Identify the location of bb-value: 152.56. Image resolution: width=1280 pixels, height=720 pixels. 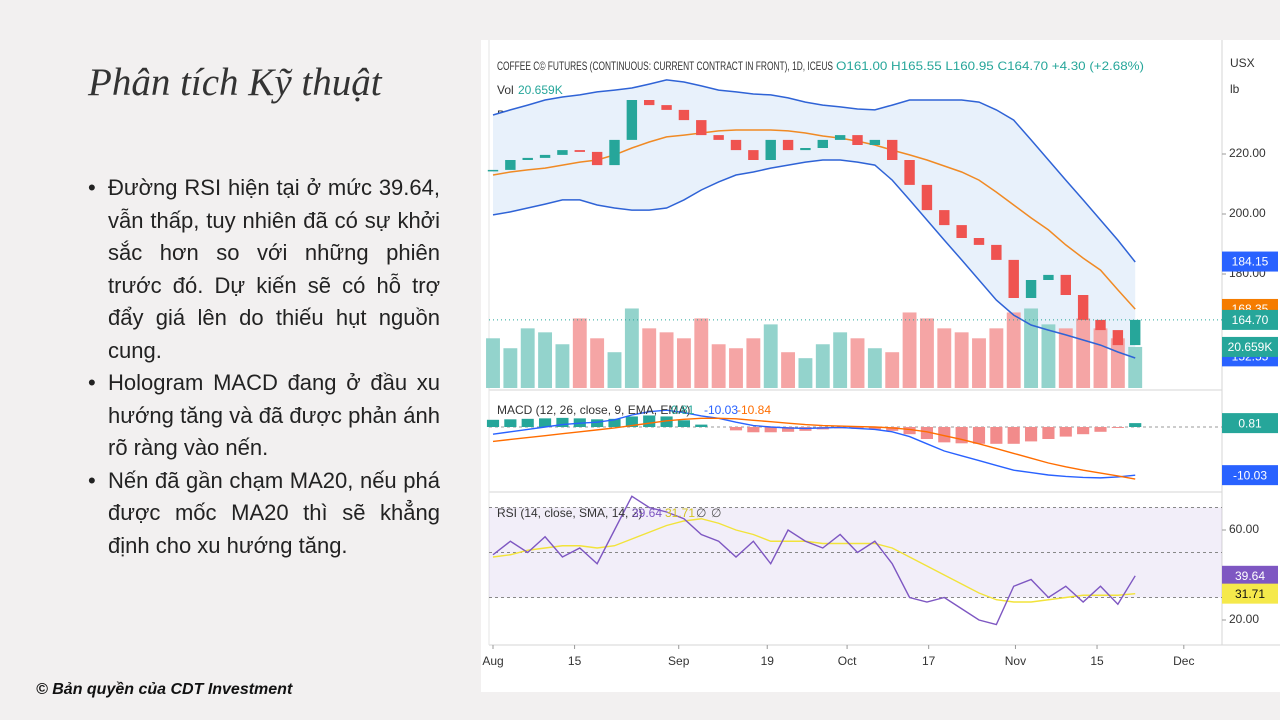
(696, 115).